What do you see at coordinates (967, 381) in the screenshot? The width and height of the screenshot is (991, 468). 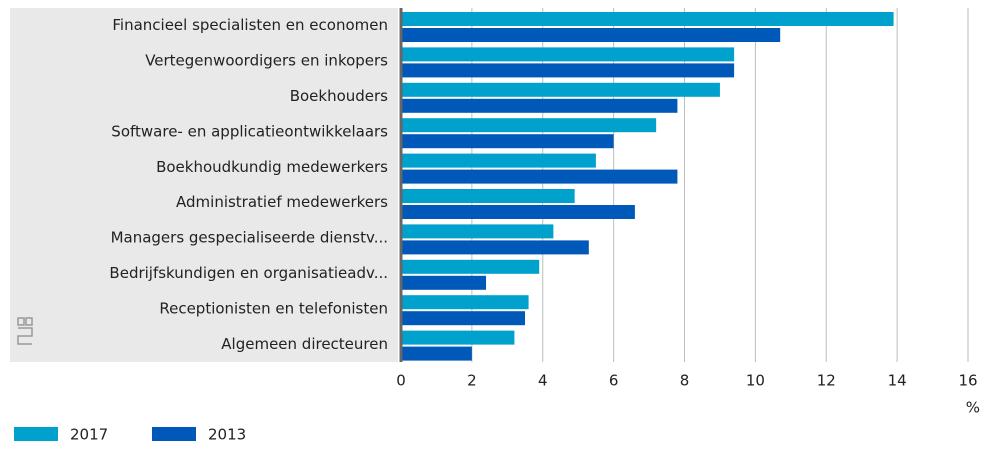 I see `x-tick-label: 16` at bounding box center [967, 381].